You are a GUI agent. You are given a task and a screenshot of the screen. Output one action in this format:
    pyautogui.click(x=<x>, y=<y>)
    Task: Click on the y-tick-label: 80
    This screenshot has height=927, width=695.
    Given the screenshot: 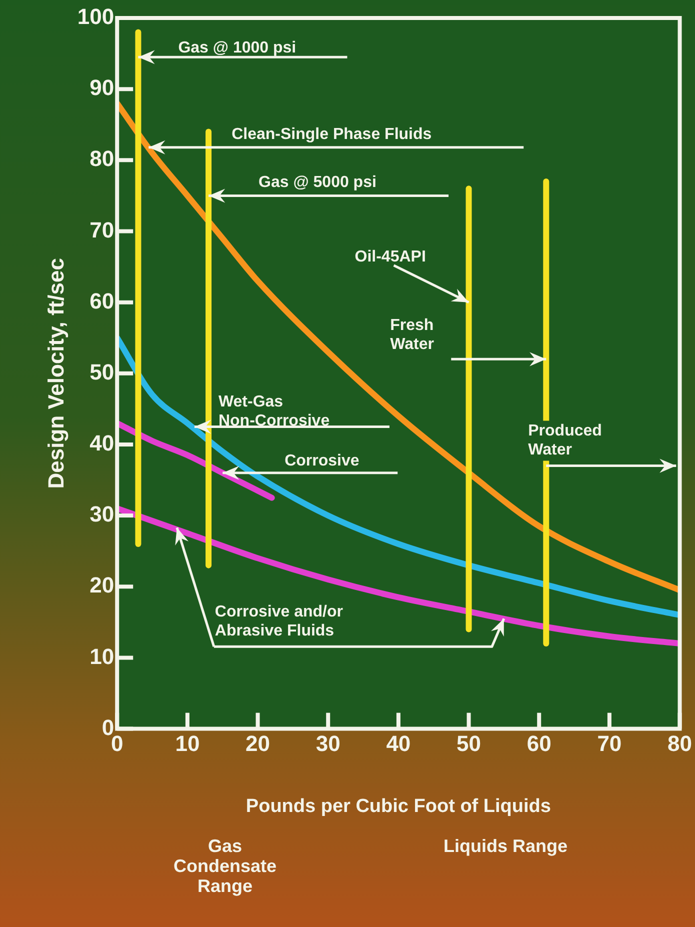 What is the action you would take?
    pyautogui.click(x=102, y=159)
    